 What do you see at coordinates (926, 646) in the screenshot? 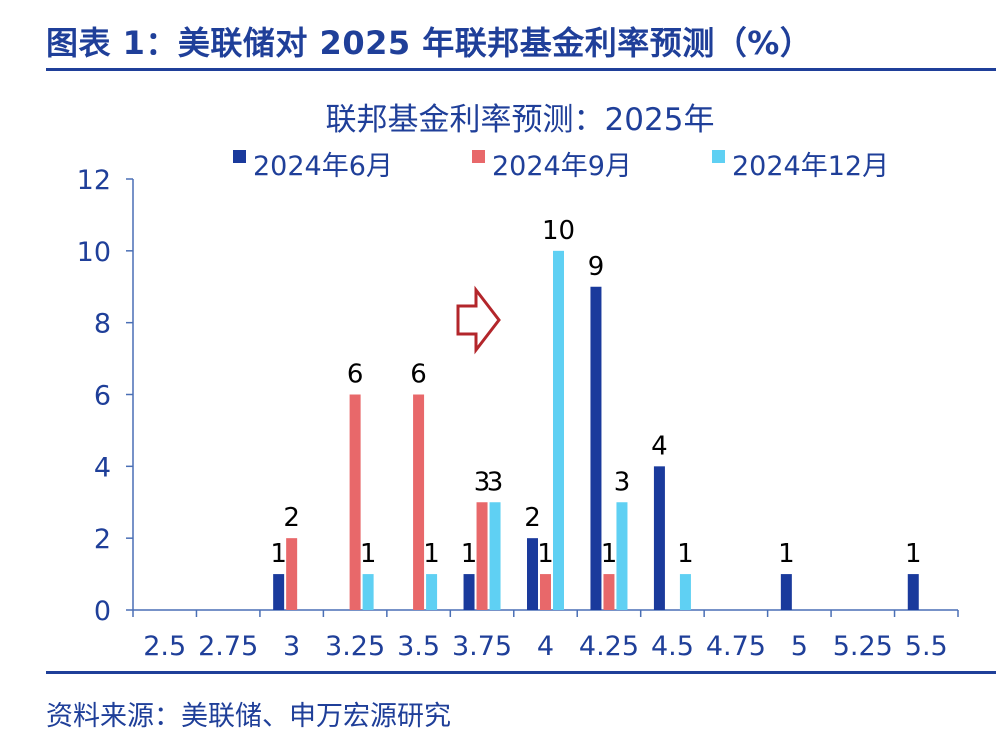
I see `x-tick-label: 5.5` at bounding box center [926, 646].